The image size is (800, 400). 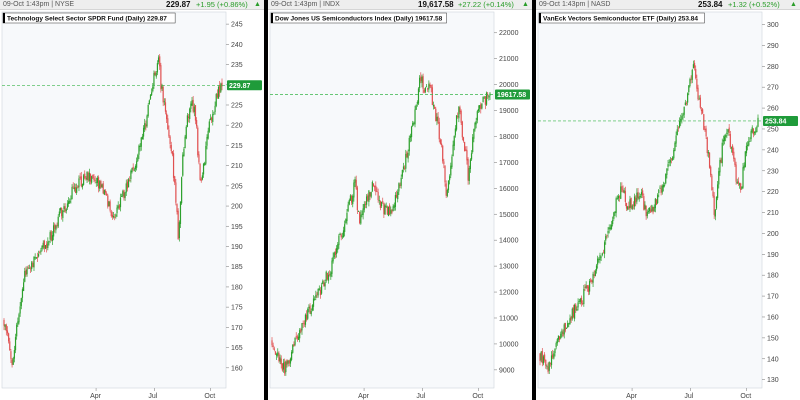 What do you see at coordinates (39, 4) in the screenshot?
I see `header-meta: 09-Oct 1:43pm | NYSE` at bounding box center [39, 4].